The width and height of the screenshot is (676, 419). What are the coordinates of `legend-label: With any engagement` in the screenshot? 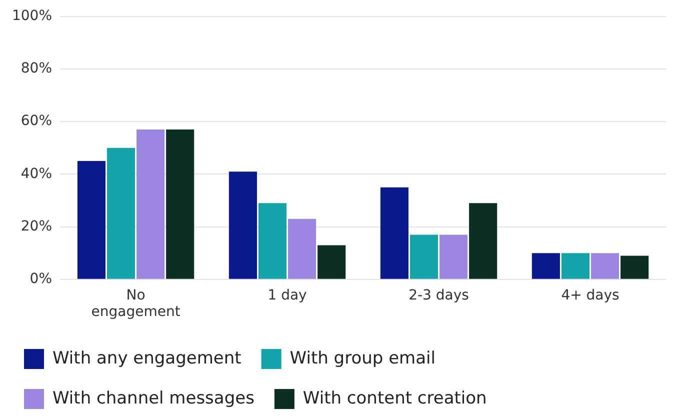 It's located at (147, 358).